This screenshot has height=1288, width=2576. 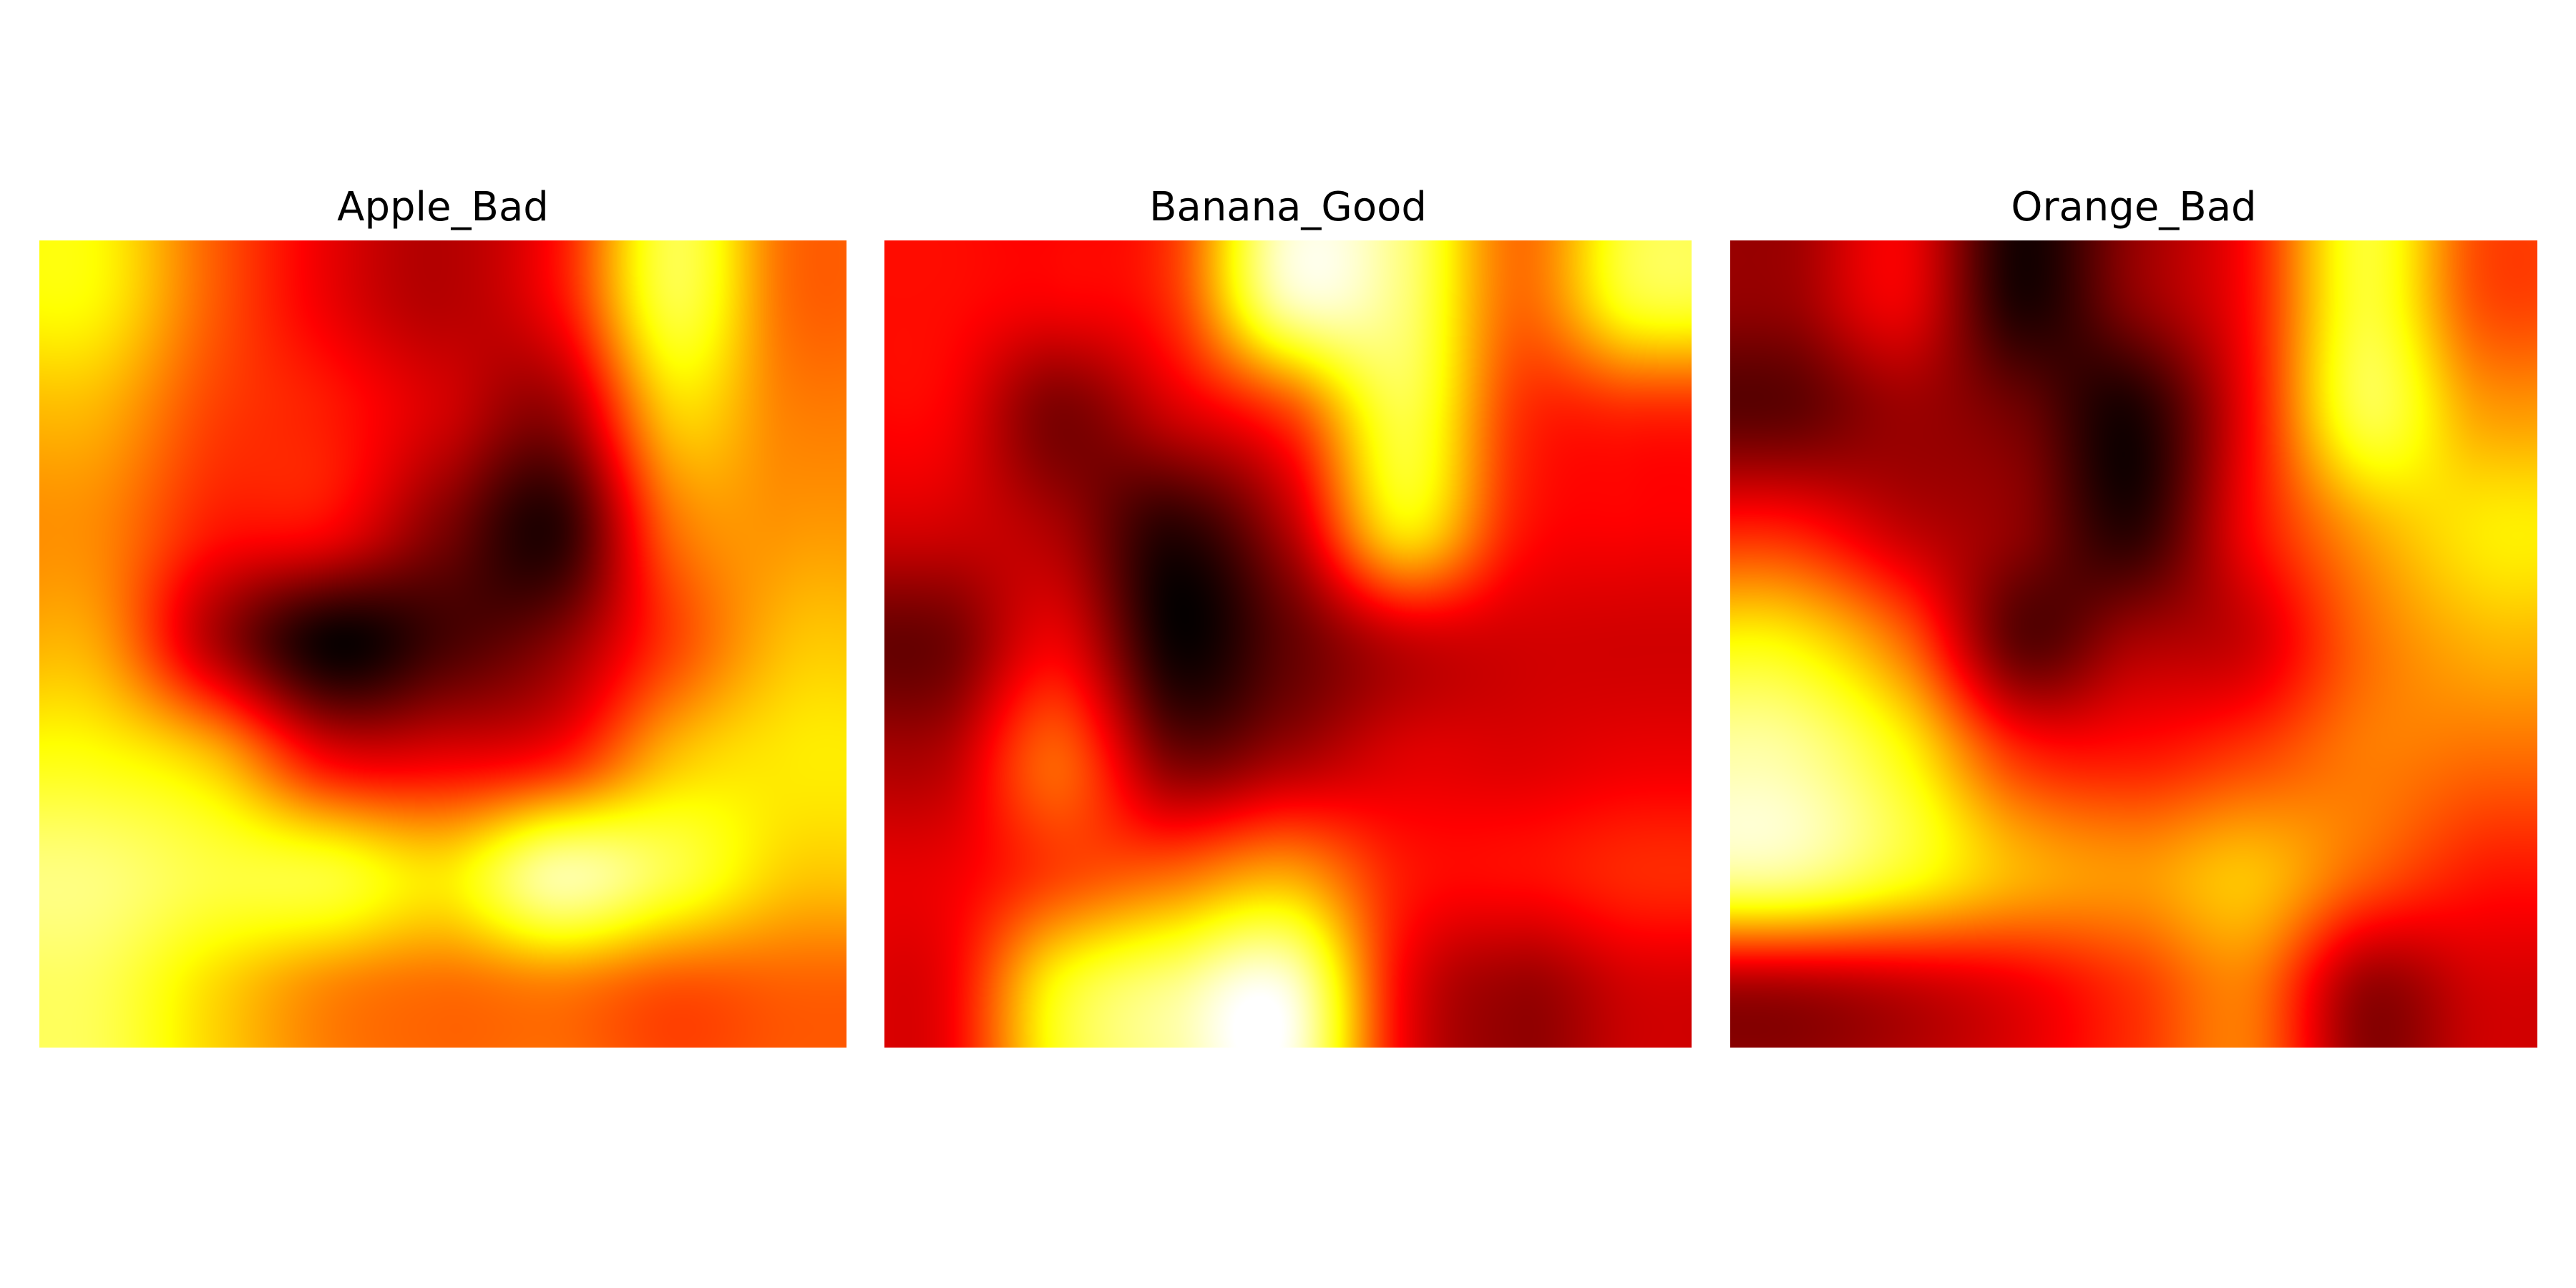 What do you see at coordinates (1288, 207) in the screenshot?
I see `heatmap-title: Banana_Good` at bounding box center [1288, 207].